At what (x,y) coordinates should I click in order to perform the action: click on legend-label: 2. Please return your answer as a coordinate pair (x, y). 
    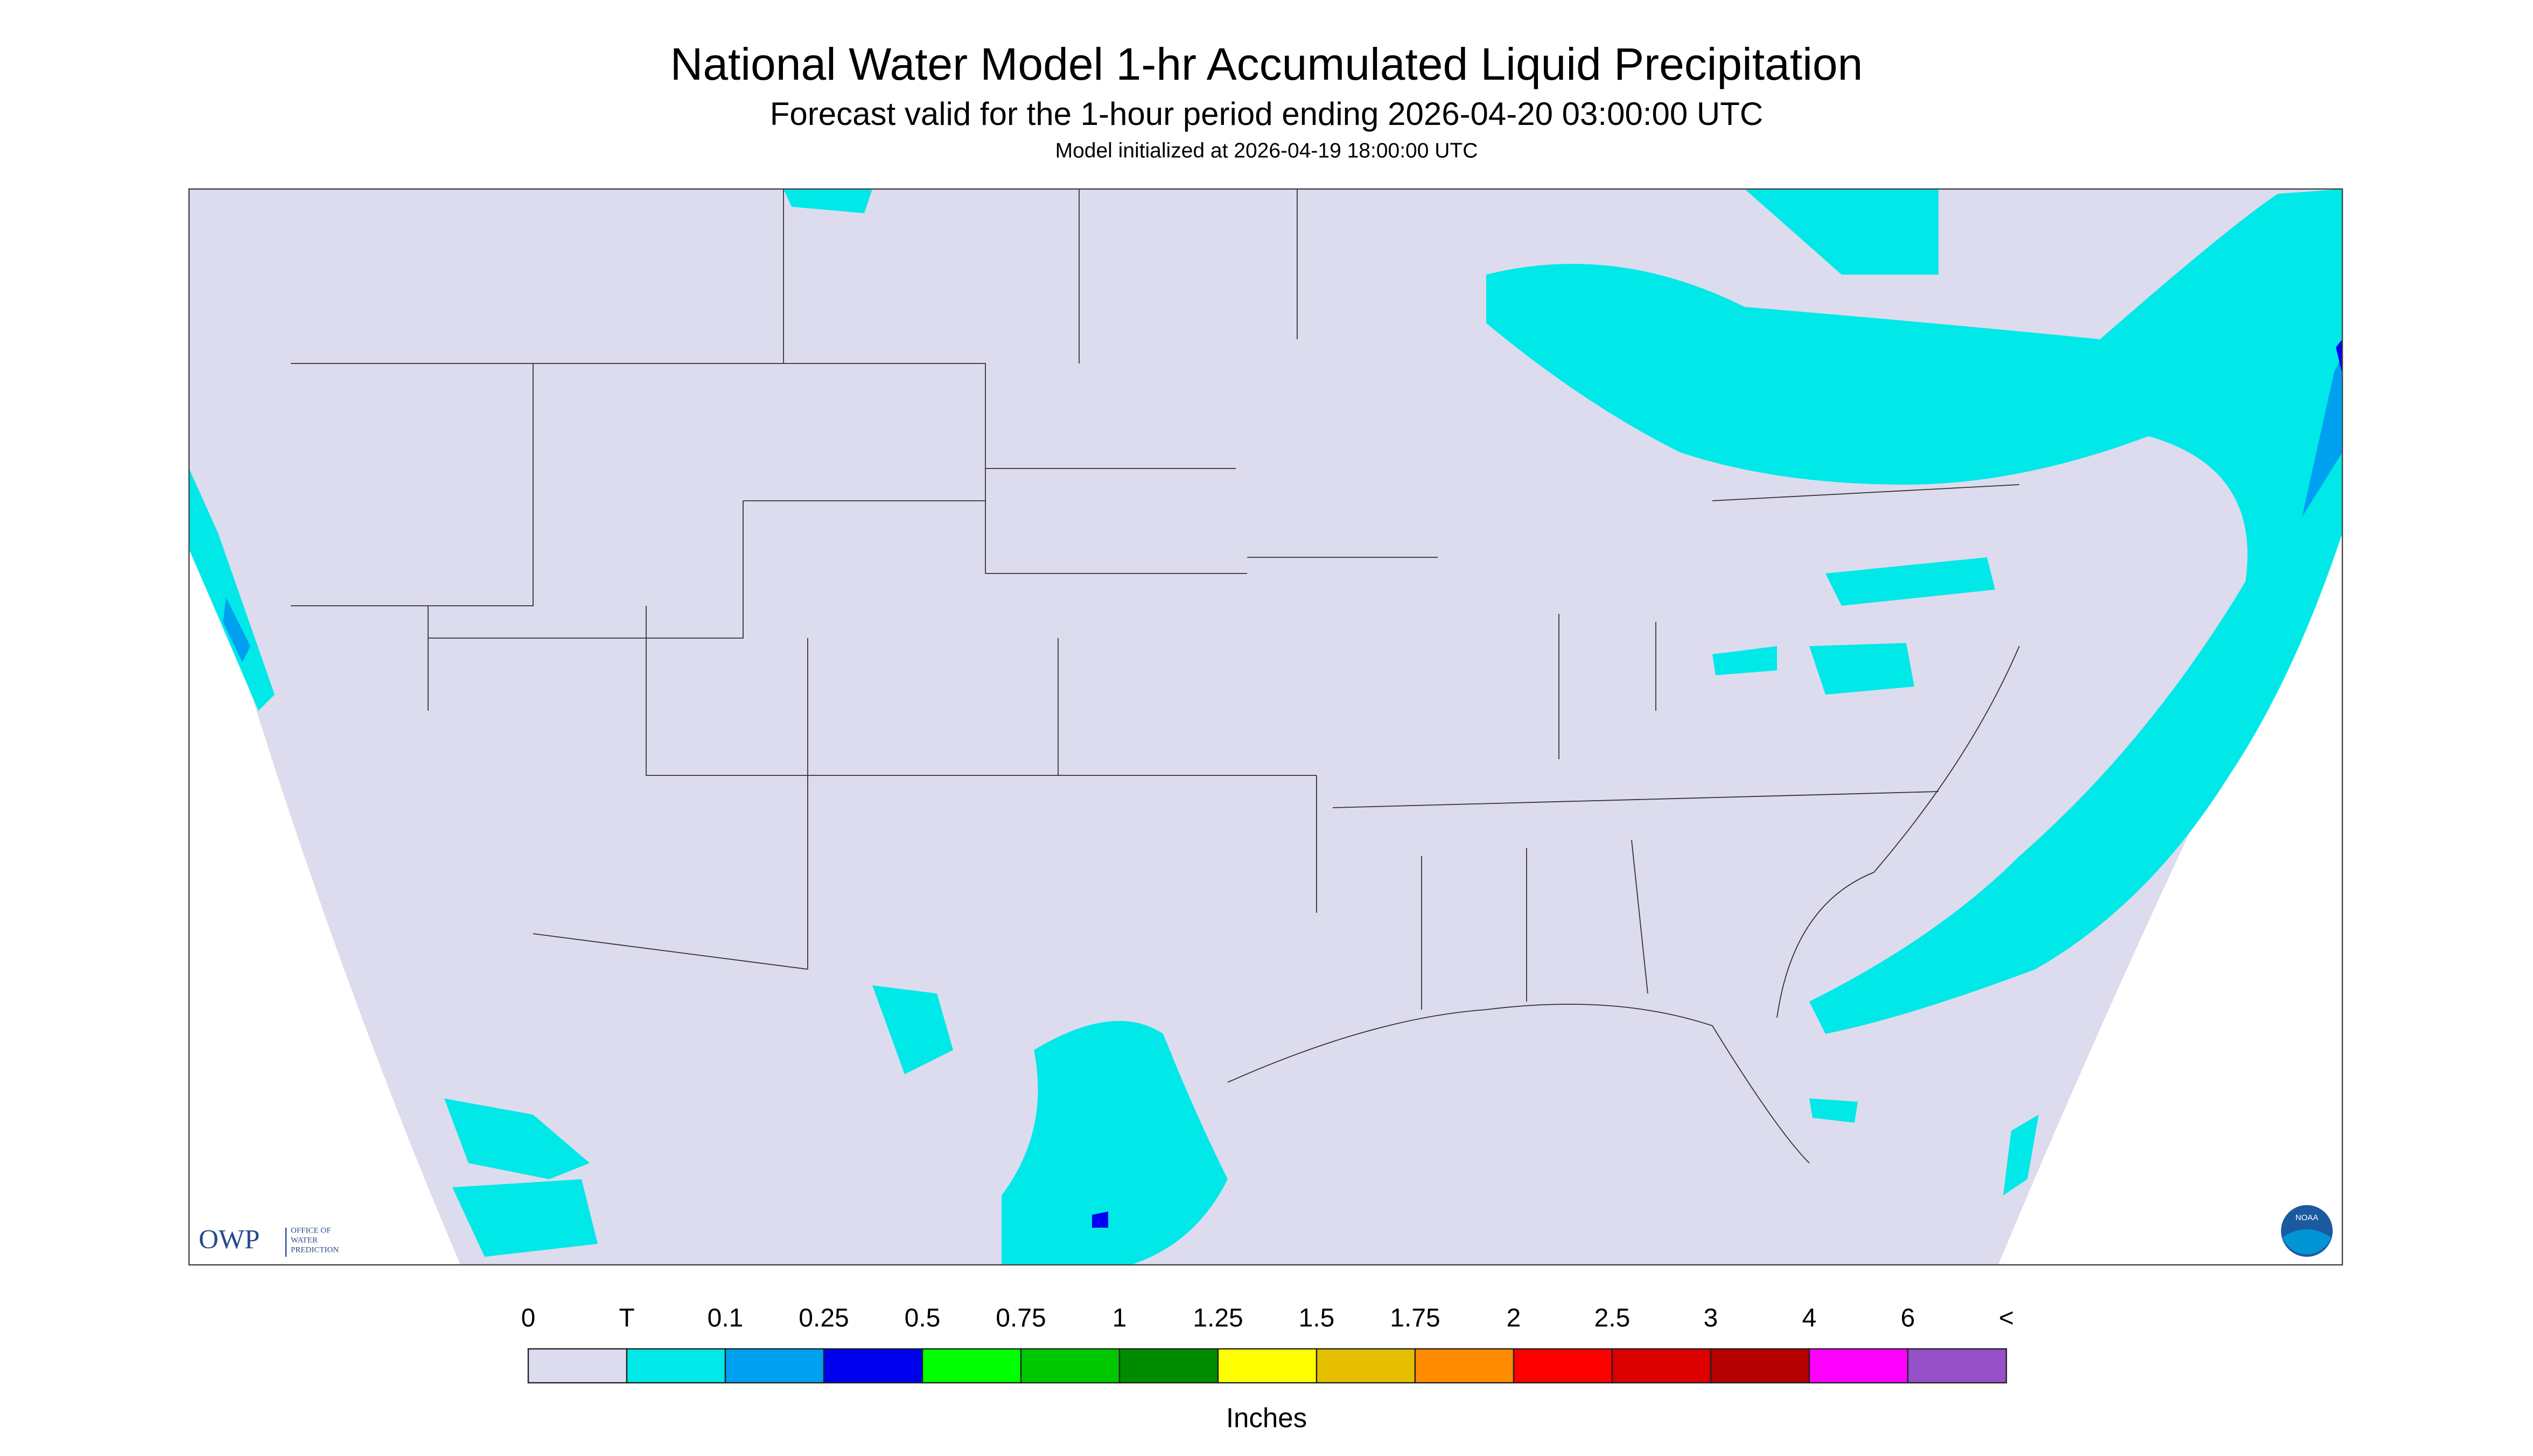
    Looking at the image, I should click on (1514, 1318).